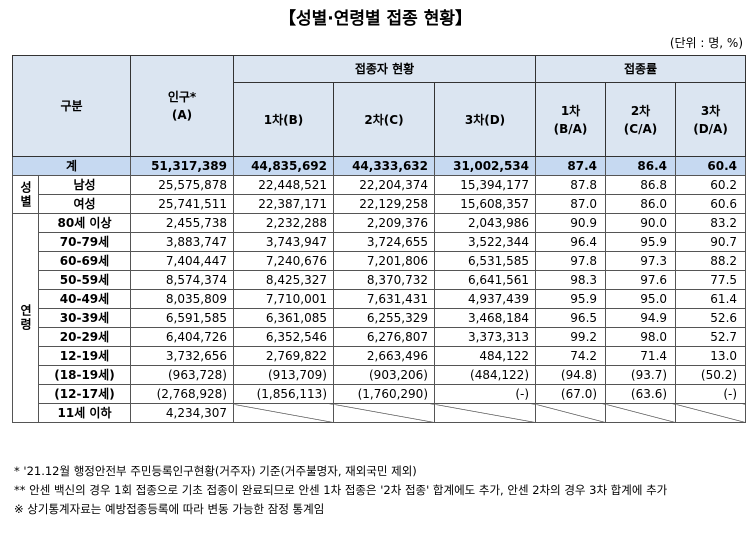 The image size is (751, 549). Describe the element at coordinates (384, 204) in the screenshot. I see `data-cell: 22,129,258` at that location.